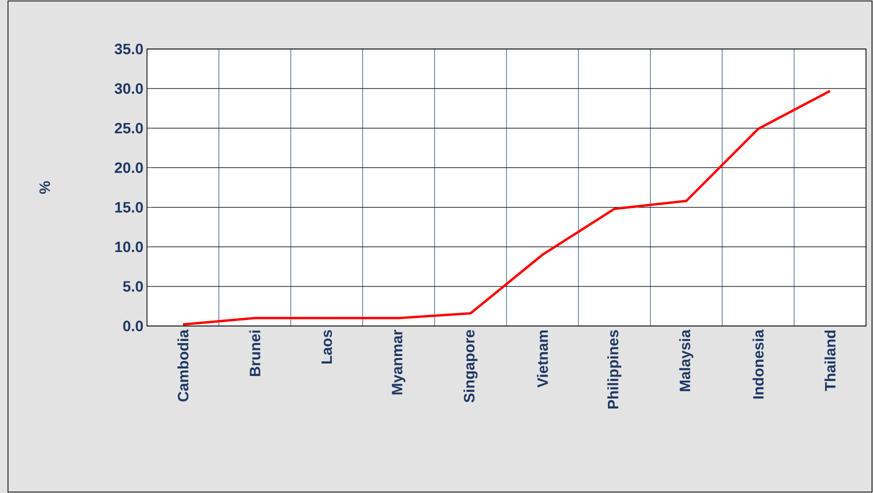 This screenshot has width=873, height=493. What do you see at coordinates (830, 361) in the screenshot?
I see `x-tick-label: Thailand` at bounding box center [830, 361].